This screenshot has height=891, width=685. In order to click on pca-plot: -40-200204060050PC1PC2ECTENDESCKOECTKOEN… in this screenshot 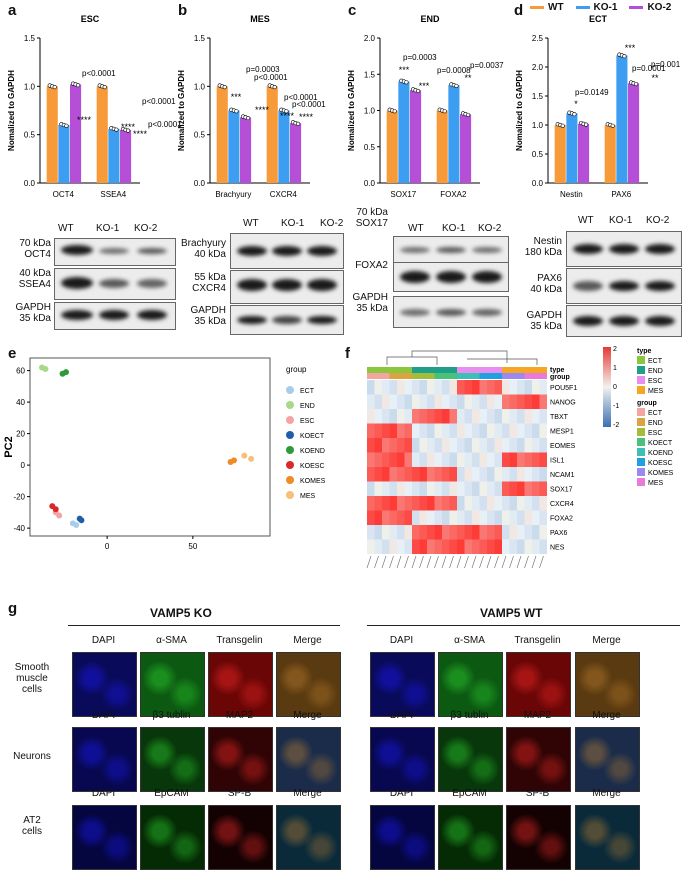, I will do `click(164, 453)`.